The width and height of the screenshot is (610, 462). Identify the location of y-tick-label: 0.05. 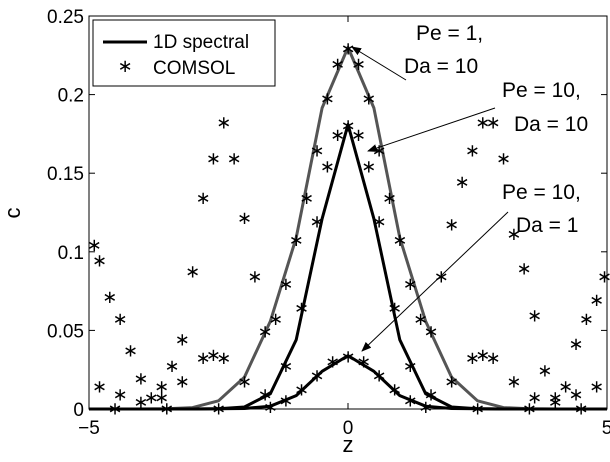
(65, 331).